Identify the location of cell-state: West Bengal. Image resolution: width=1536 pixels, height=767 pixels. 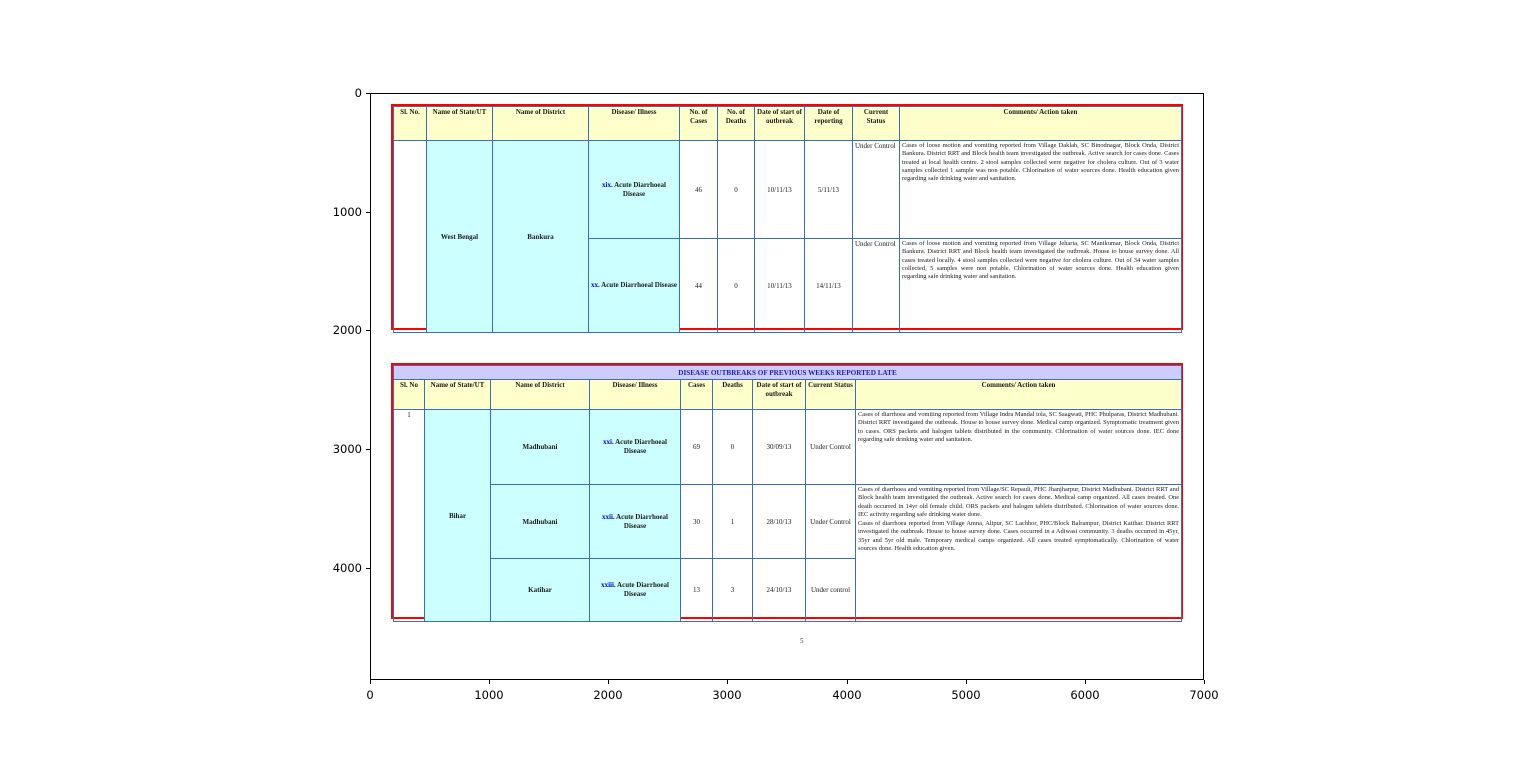
(459, 236).